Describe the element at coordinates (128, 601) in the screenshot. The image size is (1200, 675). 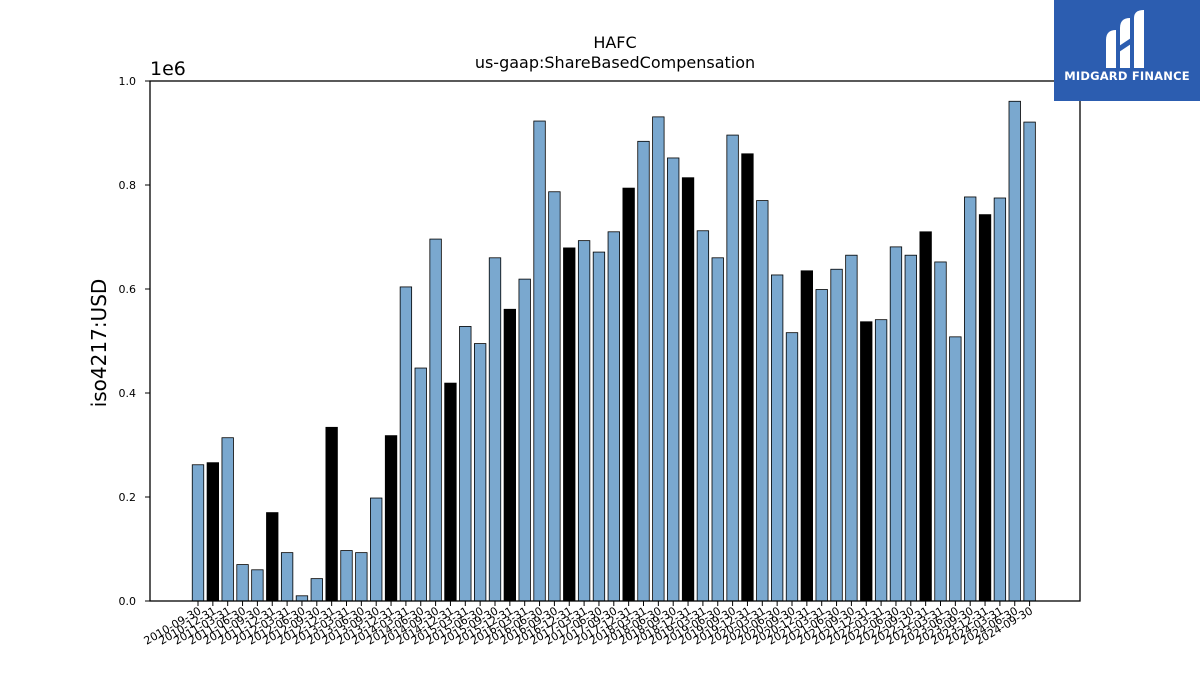
I see `y-tick-label: 0.0` at that location.